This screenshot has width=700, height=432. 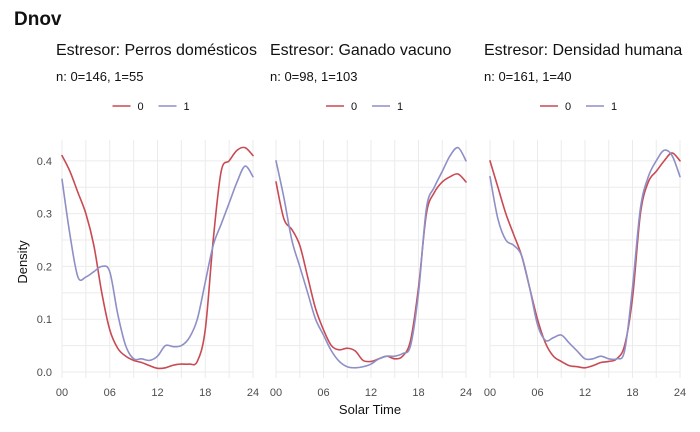 I want to click on y-tick-label: 0.2, so click(x=44, y=267).